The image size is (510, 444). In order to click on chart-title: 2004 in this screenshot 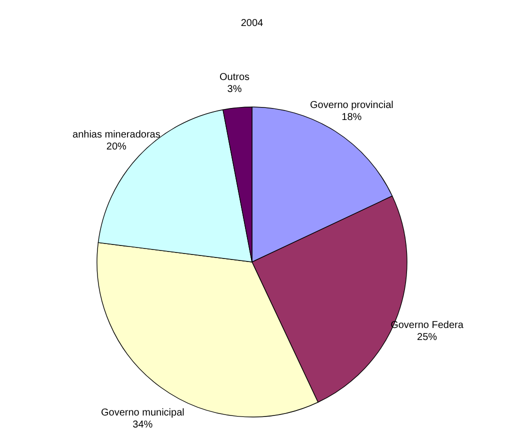, I will do `click(252, 23)`.